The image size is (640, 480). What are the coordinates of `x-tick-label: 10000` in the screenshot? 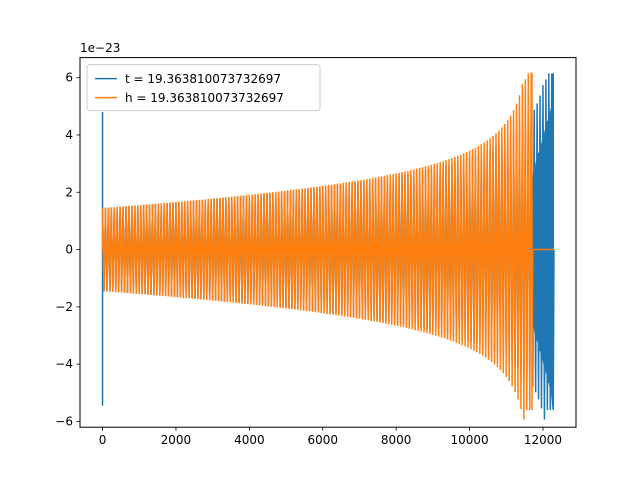 It's located at (469, 440).